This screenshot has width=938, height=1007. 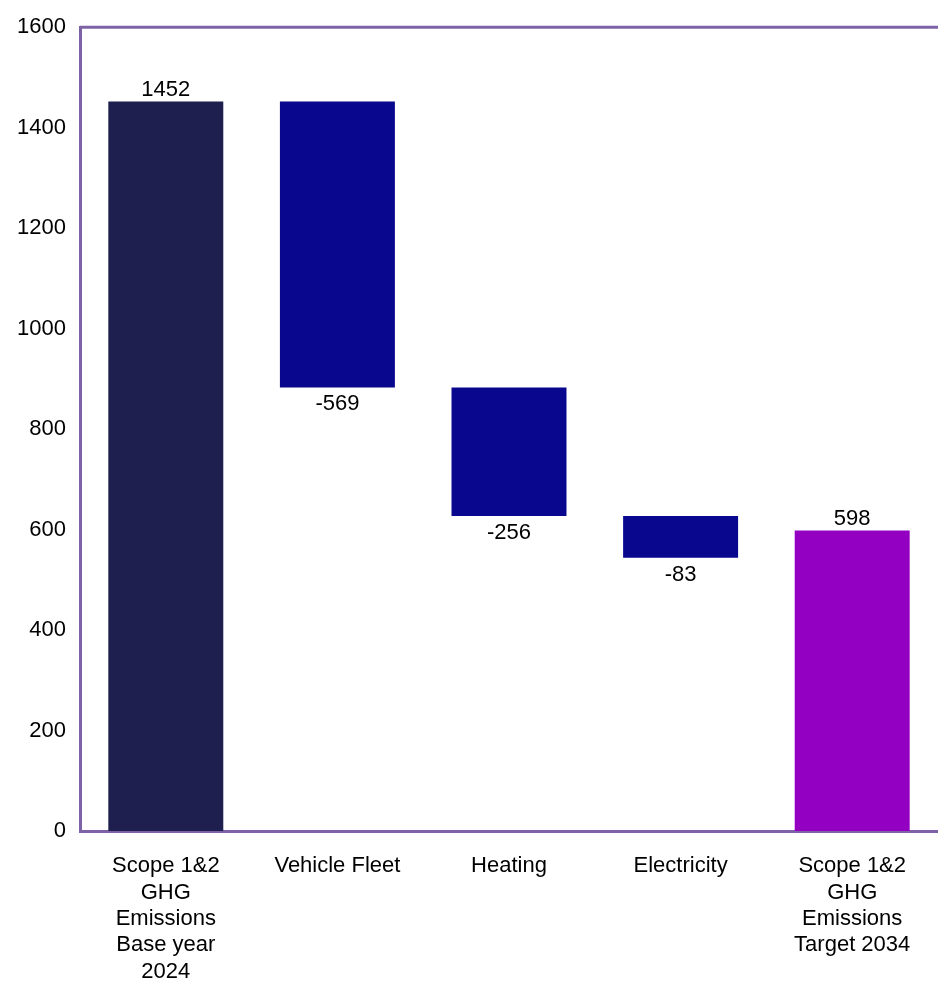 I want to click on x-tick-label: Scope 1&2 GHG Emissions Target 2034, so click(x=852, y=904).